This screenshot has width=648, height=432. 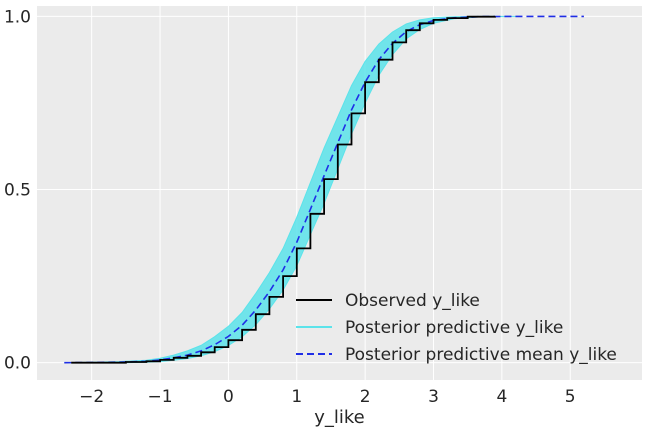 What do you see at coordinates (339, 417) in the screenshot?
I see `x-axis-label: y_like` at bounding box center [339, 417].